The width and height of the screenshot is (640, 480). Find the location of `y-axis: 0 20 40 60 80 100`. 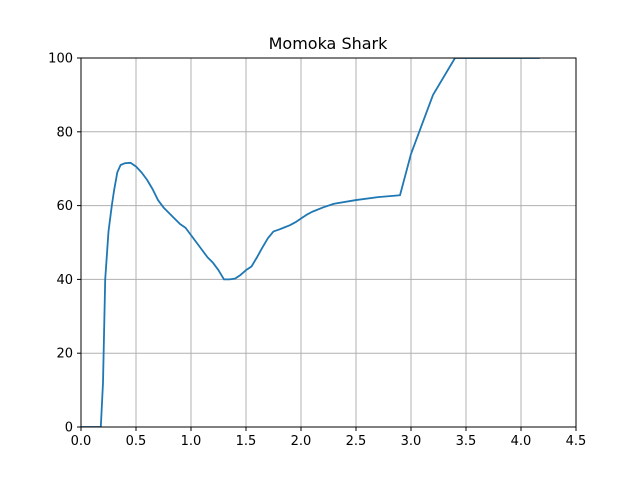

y-axis: 0 20 40 60 80 100 is located at coordinates (64, 244).